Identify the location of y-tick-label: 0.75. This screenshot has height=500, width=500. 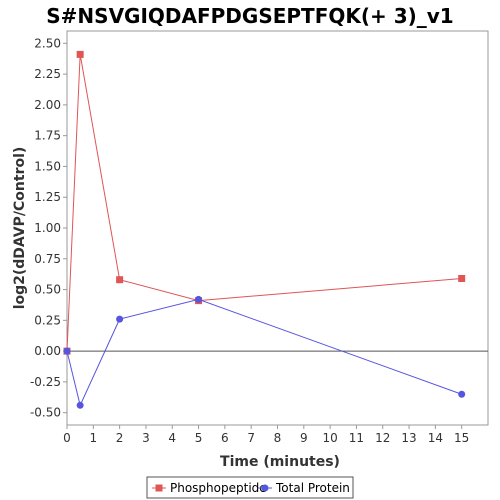
(47, 259).